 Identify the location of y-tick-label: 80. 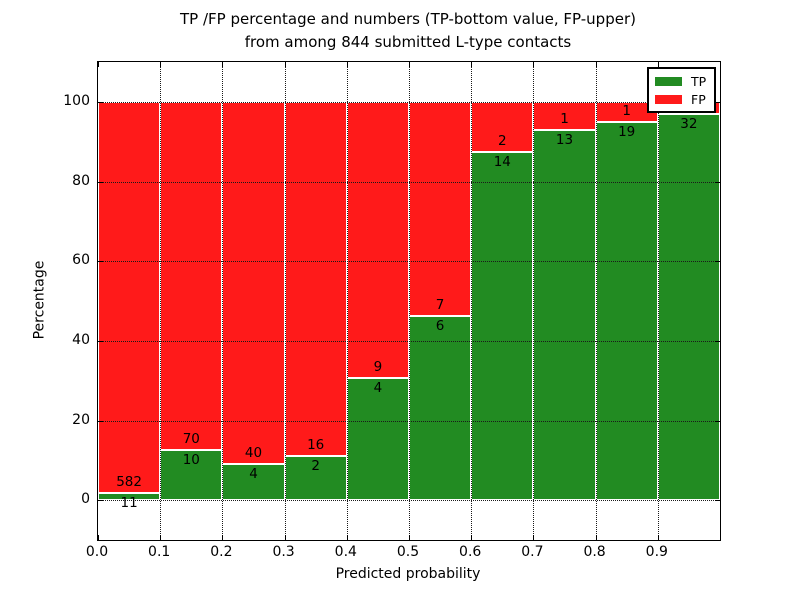
(81, 180).